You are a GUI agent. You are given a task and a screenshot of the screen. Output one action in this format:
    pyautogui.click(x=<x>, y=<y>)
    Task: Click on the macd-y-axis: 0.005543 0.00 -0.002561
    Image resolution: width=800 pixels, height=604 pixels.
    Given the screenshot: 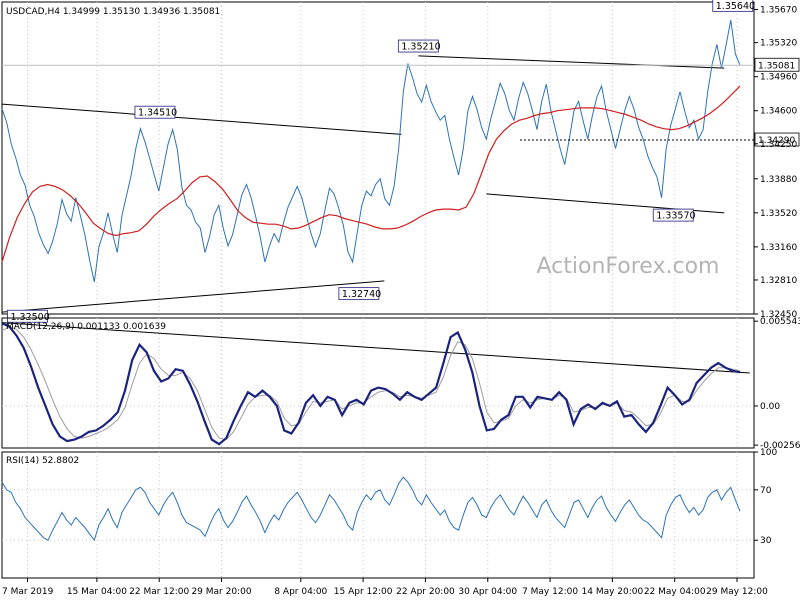 What is the action you would take?
    pyautogui.click(x=777, y=384)
    